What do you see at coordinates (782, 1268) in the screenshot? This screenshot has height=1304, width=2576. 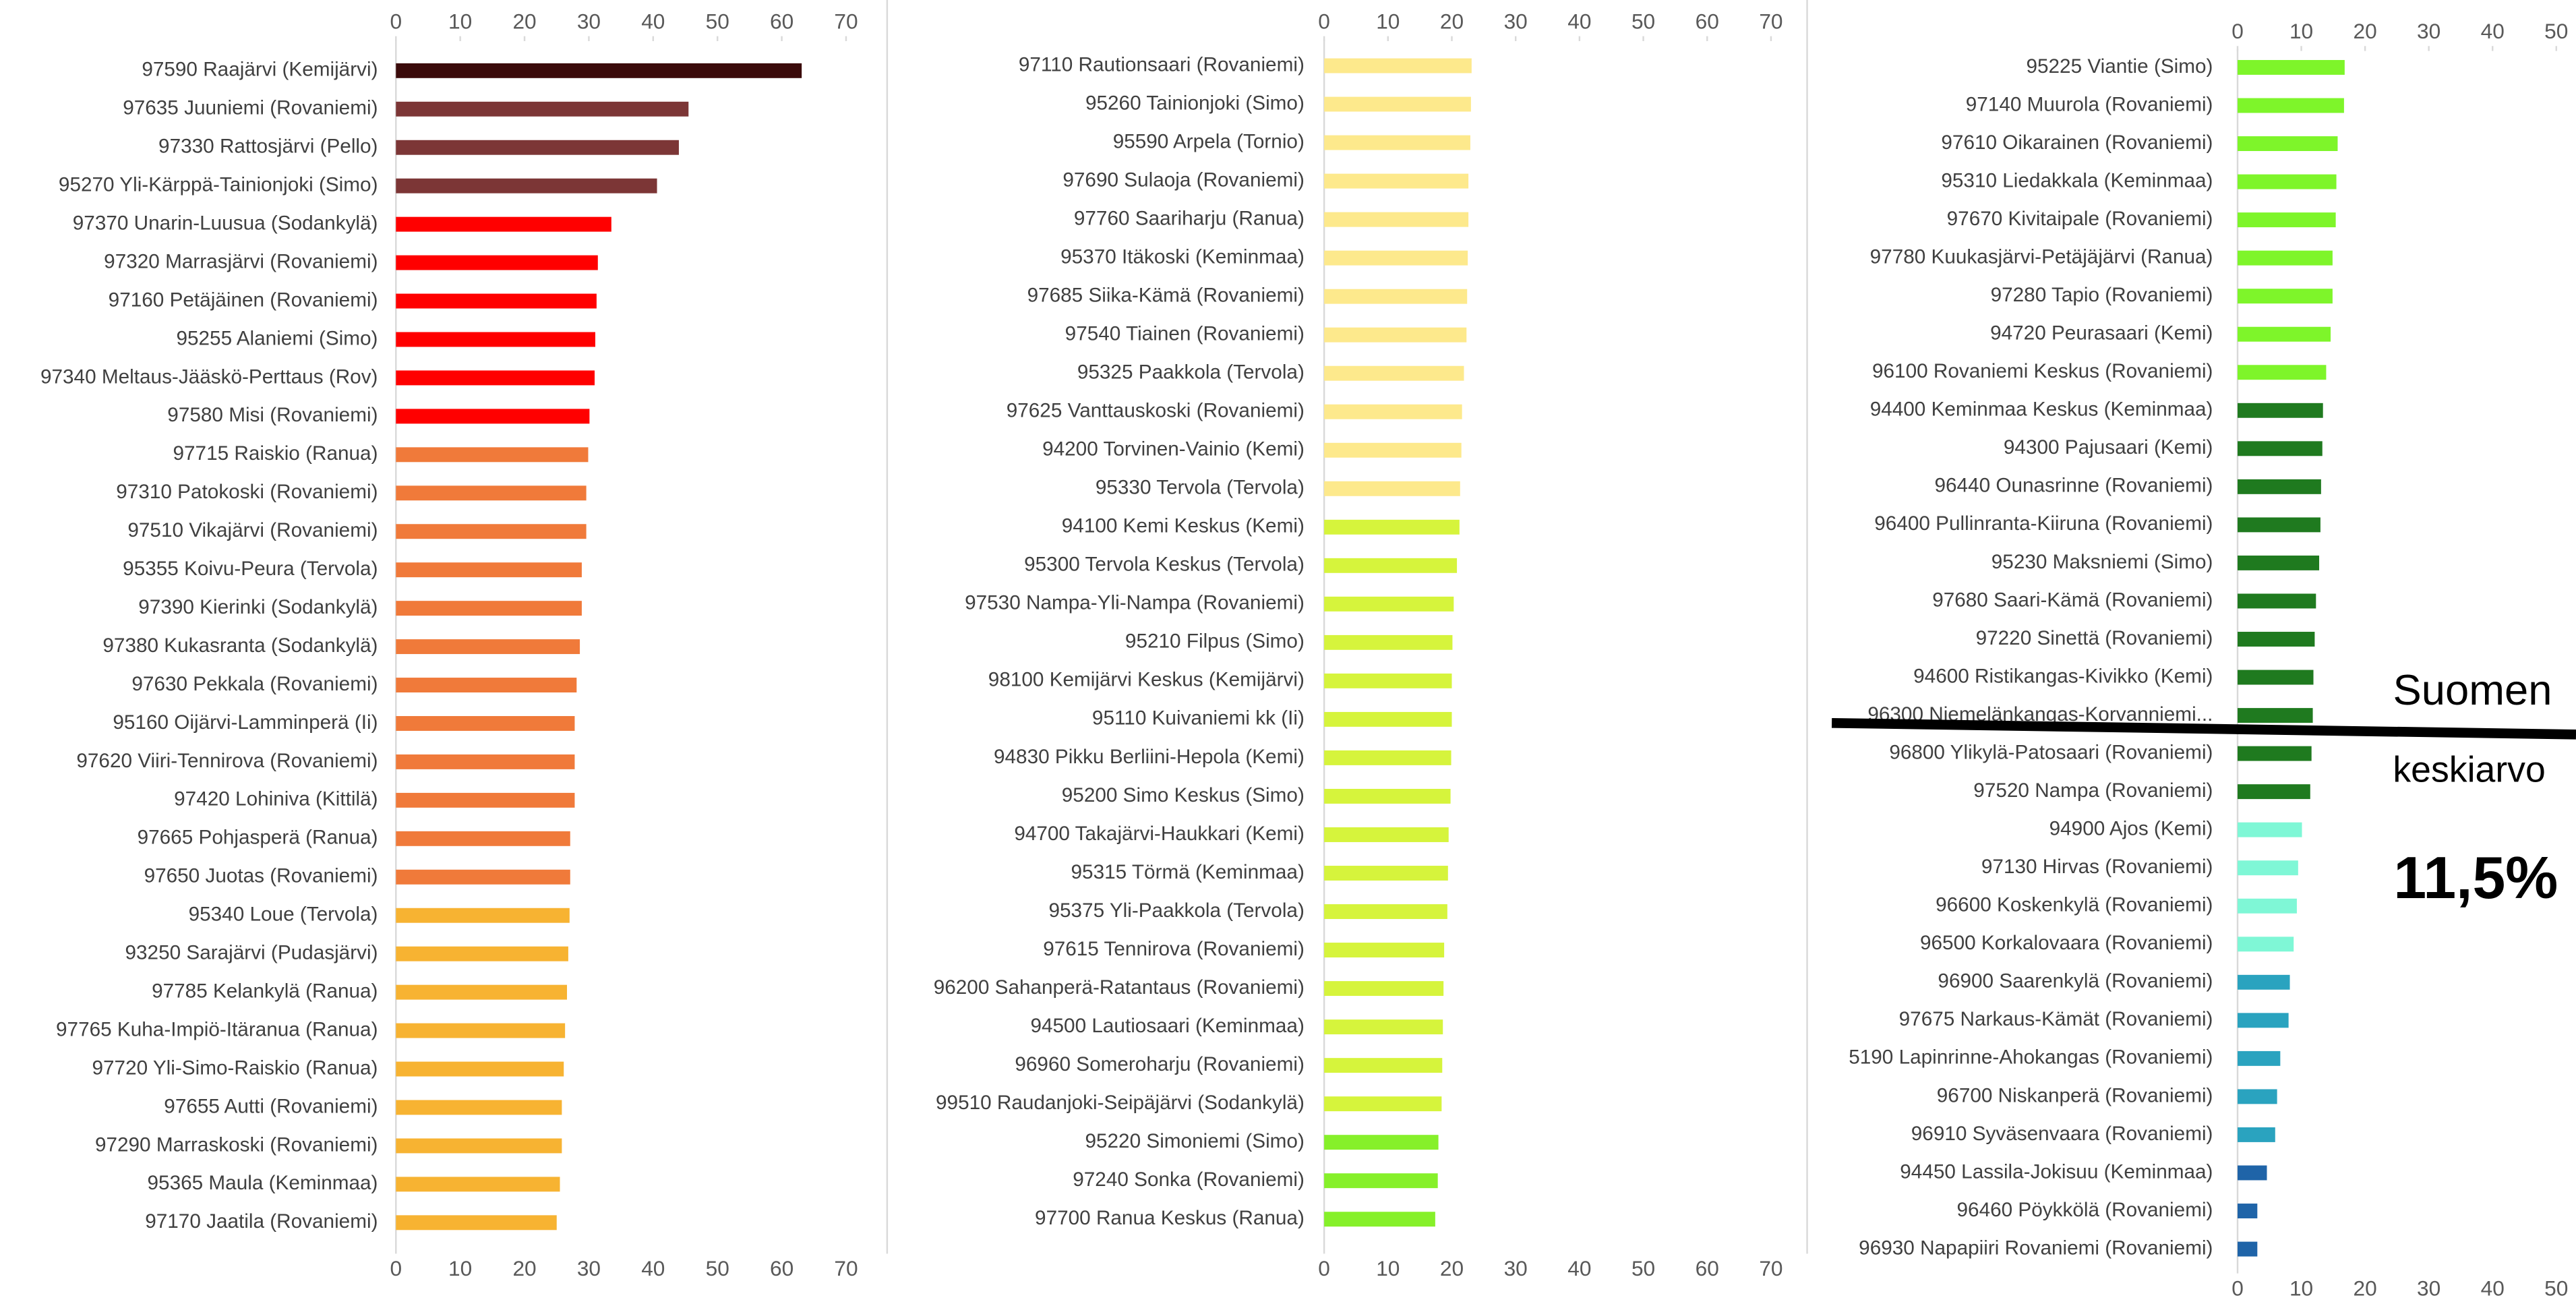 I see `x-tick-label: 60` at bounding box center [782, 1268].